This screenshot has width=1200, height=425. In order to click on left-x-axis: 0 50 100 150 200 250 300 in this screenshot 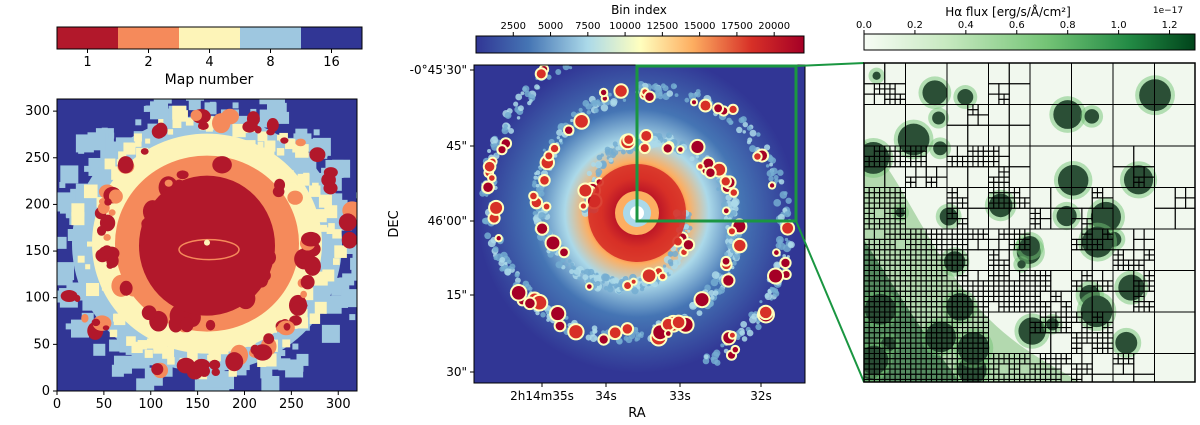, I will do `click(202, 401)`.